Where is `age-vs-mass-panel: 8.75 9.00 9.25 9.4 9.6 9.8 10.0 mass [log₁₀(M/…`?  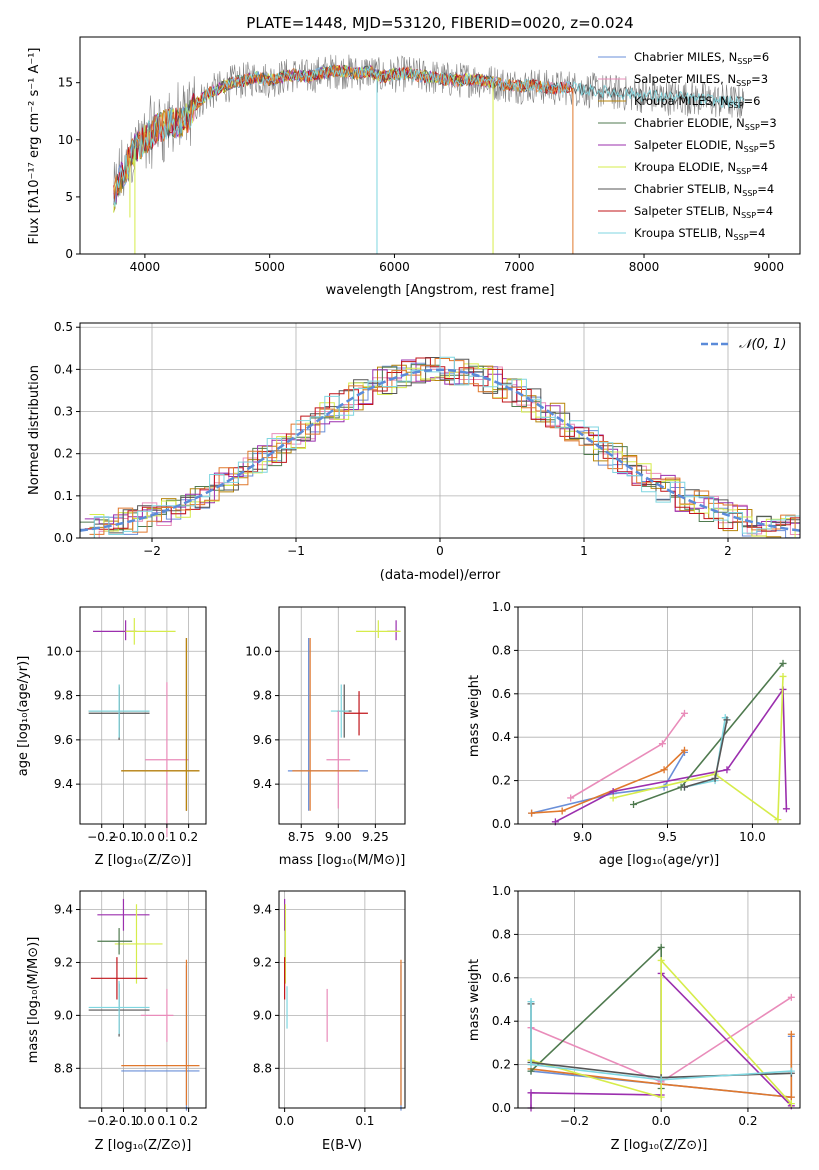 age-vs-mass-panel: 8.75 9.00 9.25 9.4 9.6 9.8 10.0 mass [log₁₀(M/… is located at coordinates (325, 737).